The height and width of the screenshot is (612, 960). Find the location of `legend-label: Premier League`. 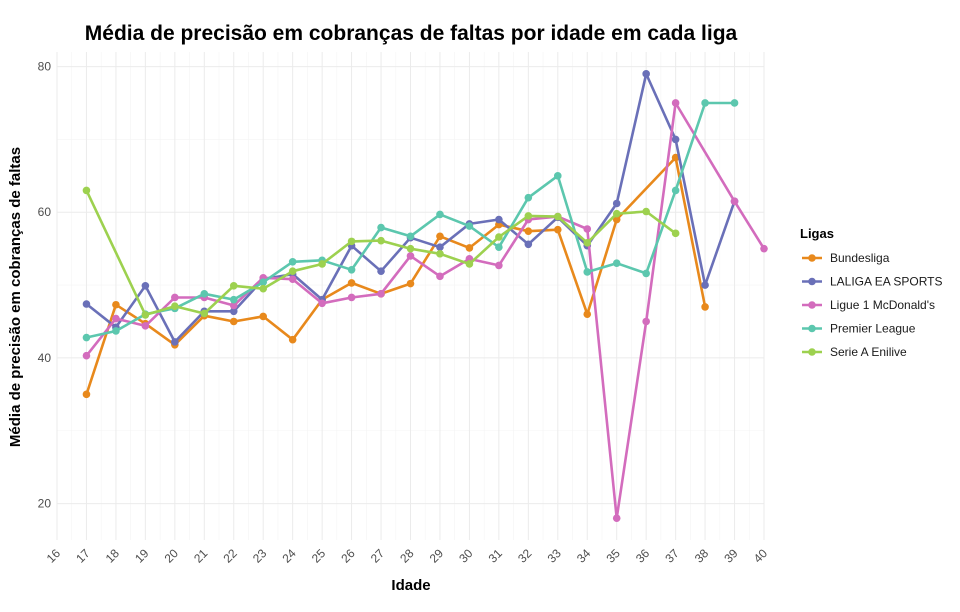

legend-label: Premier League is located at coordinates (873, 329).